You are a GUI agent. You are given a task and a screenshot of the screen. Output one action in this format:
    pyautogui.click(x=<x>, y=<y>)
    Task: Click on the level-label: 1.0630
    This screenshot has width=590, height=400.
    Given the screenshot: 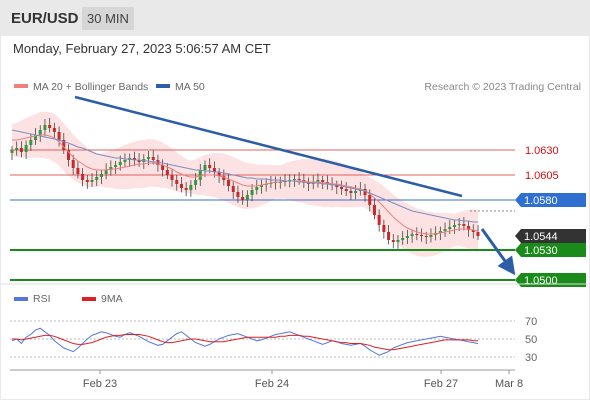 What is the action you would take?
    pyautogui.click(x=542, y=151)
    